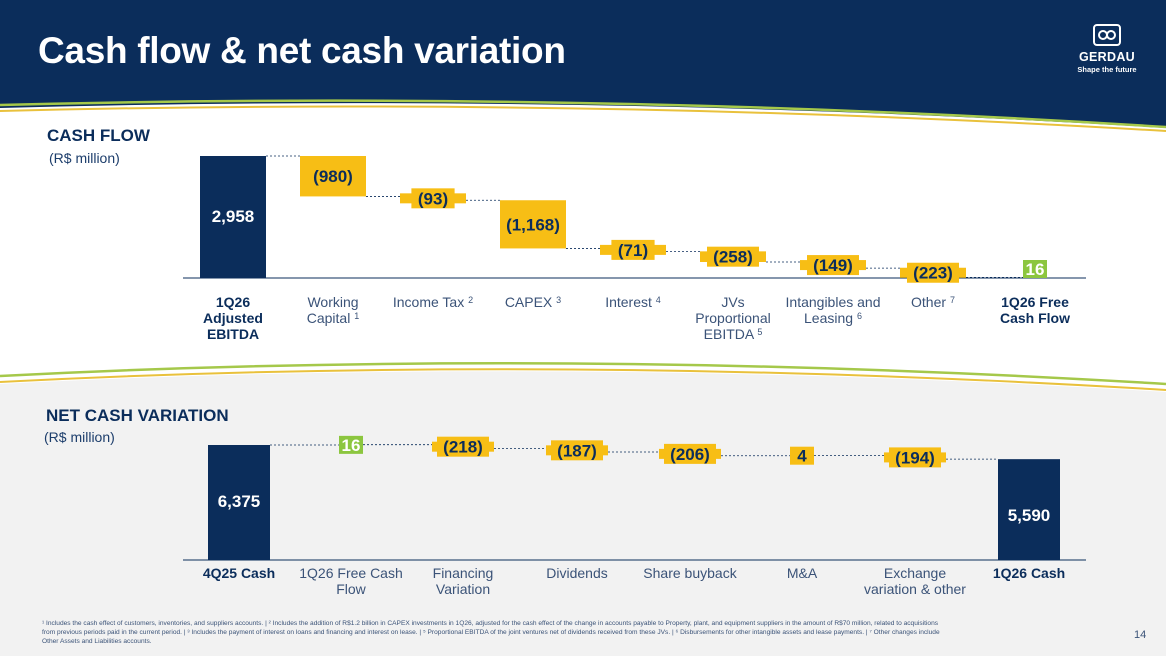 The height and width of the screenshot is (656, 1166). Describe the element at coordinates (1140, 635) in the screenshot. I see `page-number: 14` at that location.